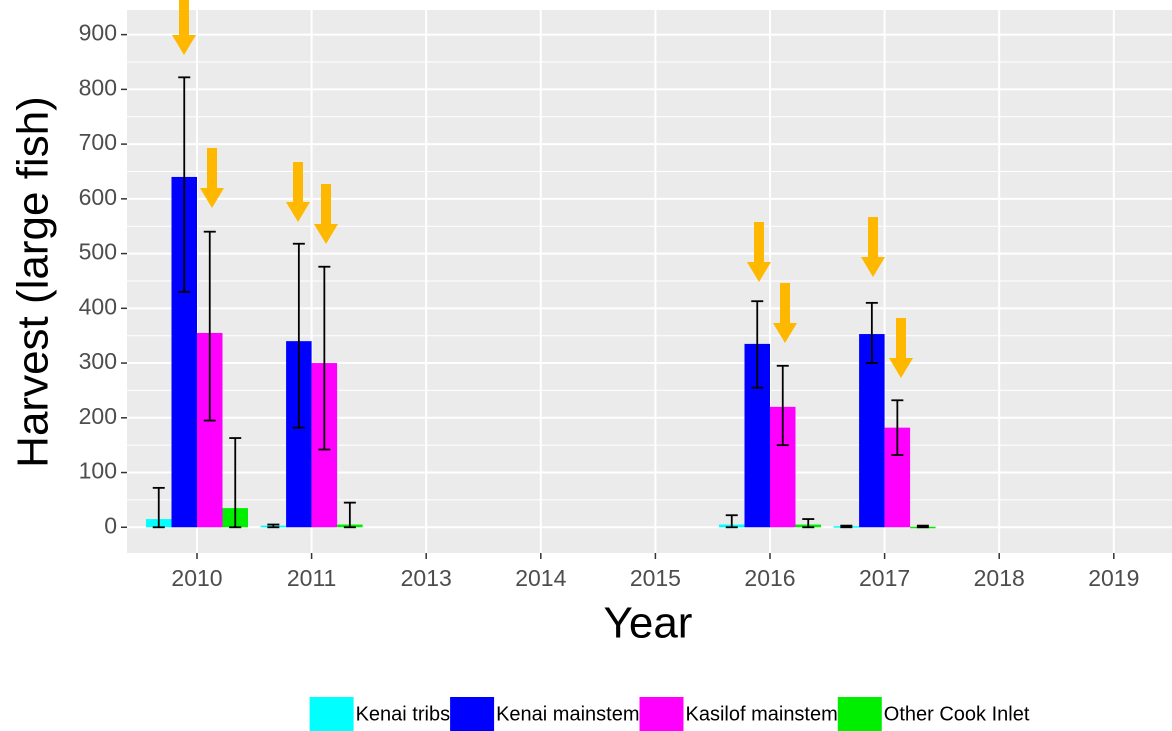 The width and height of the screenshot is (1172, 731). I want to click on y-tick-label: 500, so click(98, 252).